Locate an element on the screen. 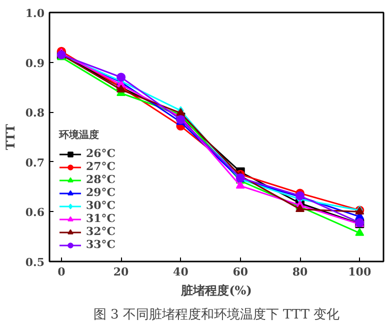  legend-label: 28°C is located at coordinates (101, 179).